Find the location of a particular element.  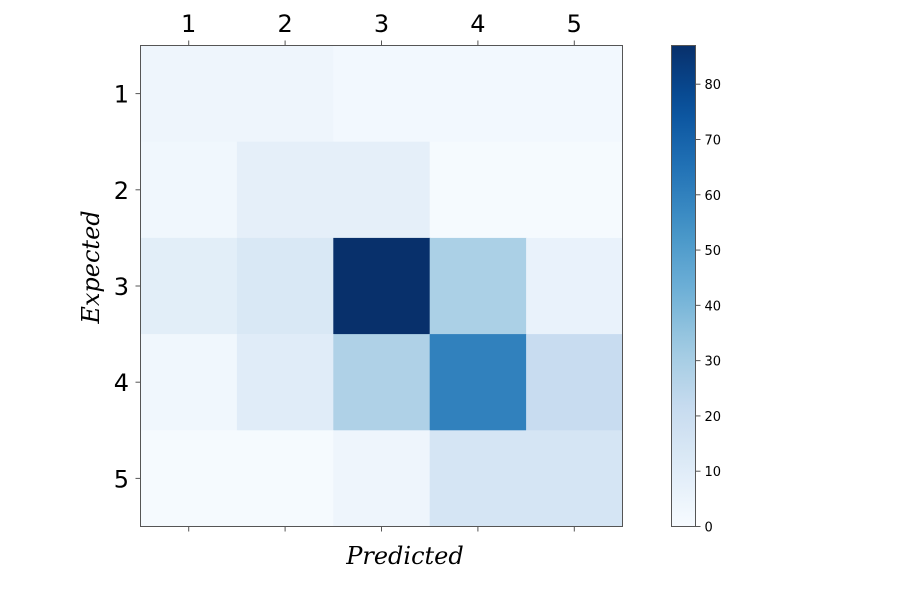

colorbar-tick-label-80: 80 is located at coordinates (713, 85).